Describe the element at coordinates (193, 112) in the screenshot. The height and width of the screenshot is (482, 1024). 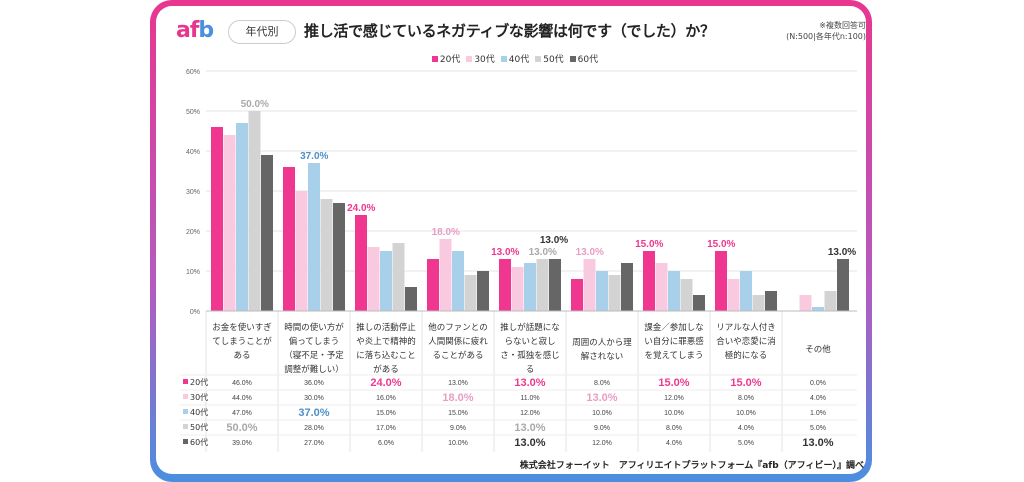
I see `y-tick-label: 50%` at that location.